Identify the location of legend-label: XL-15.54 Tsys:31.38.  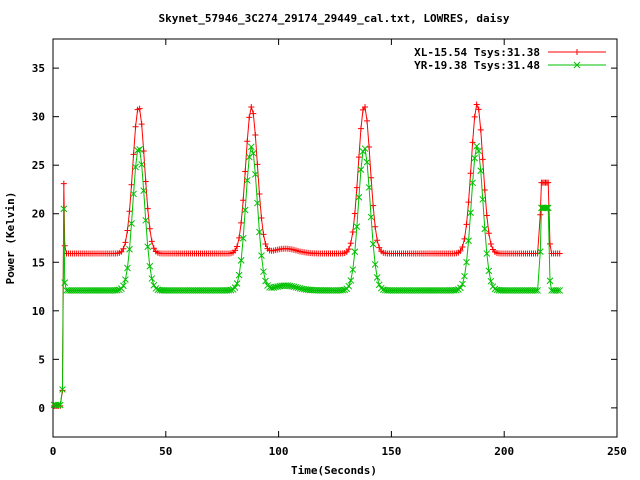
(477, 52).